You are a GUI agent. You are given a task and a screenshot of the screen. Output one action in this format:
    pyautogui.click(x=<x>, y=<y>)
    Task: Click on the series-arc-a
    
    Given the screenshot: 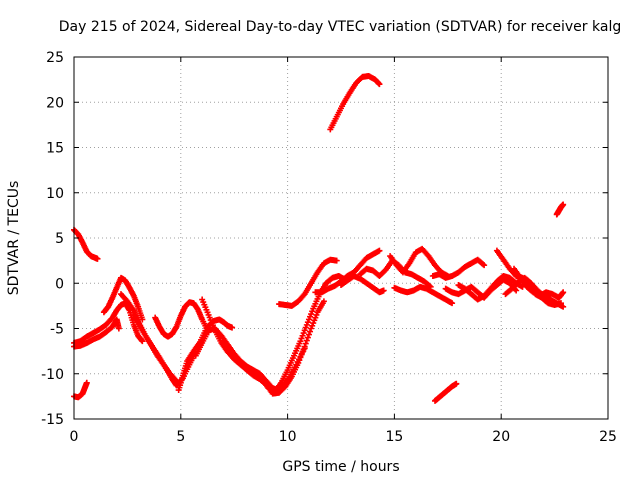 What is the action you would take?
    pyautogui.click(x=86, y=244)
    